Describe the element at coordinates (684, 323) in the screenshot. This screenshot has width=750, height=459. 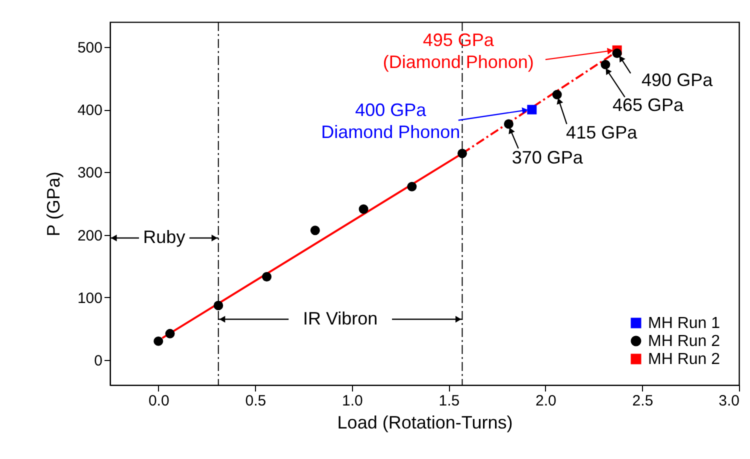
I see `legend-label: MH Run 1` at that location.